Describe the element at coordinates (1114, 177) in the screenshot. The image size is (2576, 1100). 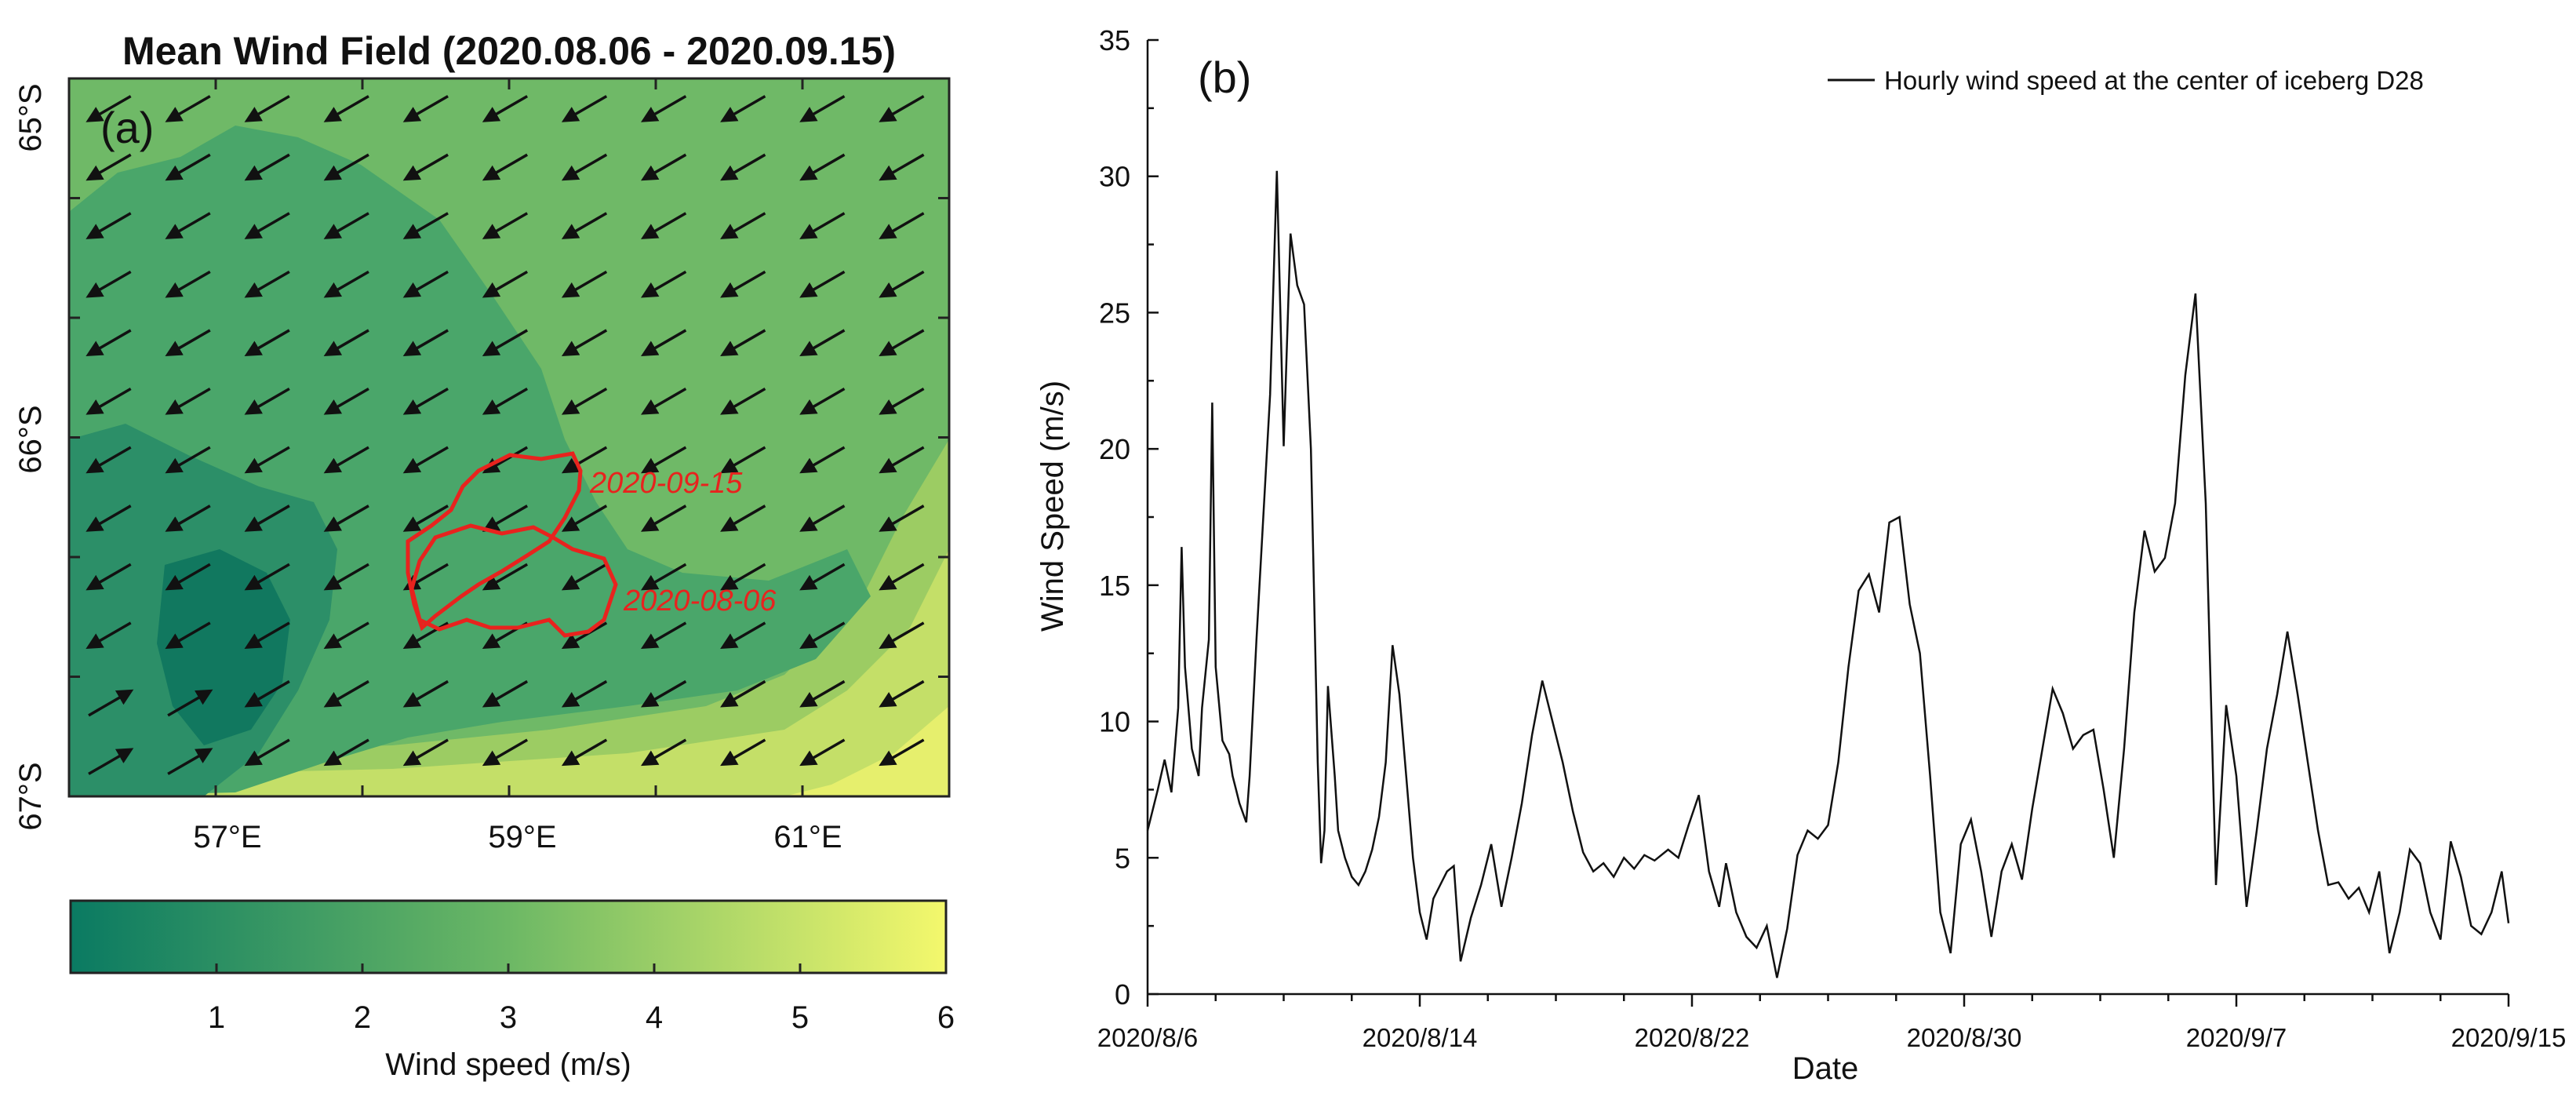
I see `y-tick-label: 30` at that location.